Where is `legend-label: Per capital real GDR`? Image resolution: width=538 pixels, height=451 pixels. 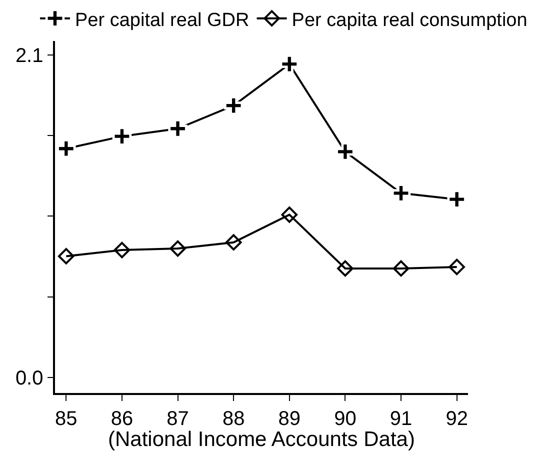 legend-label: Per capital real GDR is located at coordinates (162, 20).